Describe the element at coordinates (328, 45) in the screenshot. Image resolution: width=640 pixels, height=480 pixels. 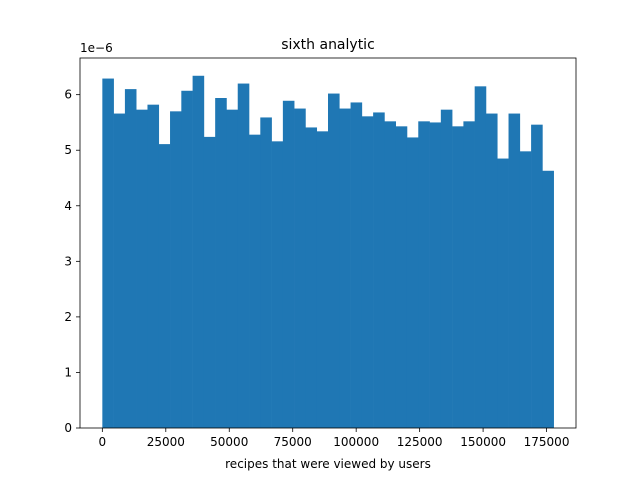
I see `chart-title: sixth analytic` at that location.